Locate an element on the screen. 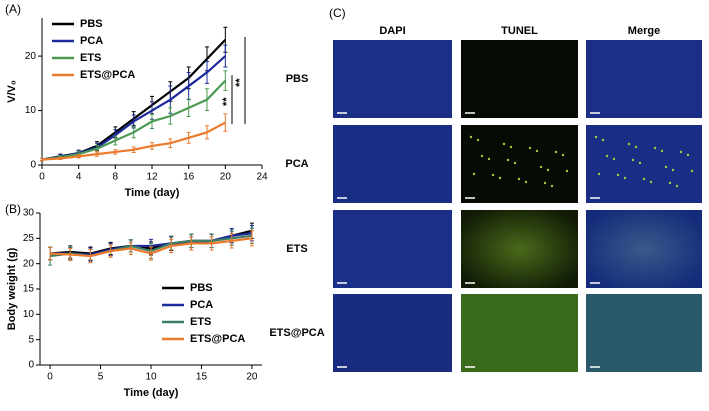 Image resolution: width=709 pixels, height=411 pixels. x-tick-label: 8 is located at coordinates (116, 177).